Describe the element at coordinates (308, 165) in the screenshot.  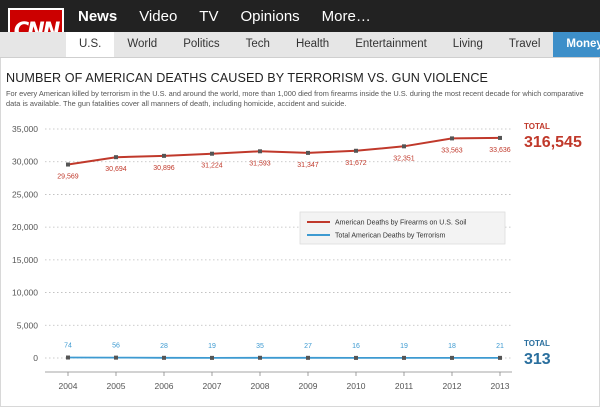
I see `data-label: 31,347` at that location.